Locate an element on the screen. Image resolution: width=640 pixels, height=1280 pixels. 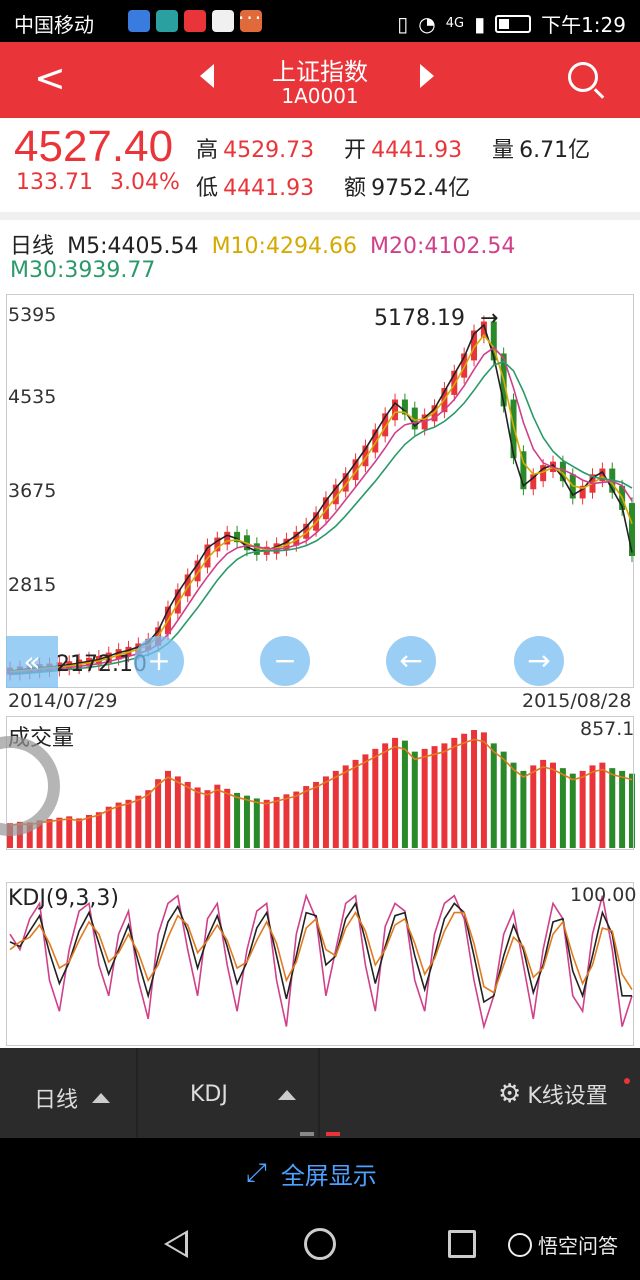
nav-back-inner is located at coordinates (176, 1244).